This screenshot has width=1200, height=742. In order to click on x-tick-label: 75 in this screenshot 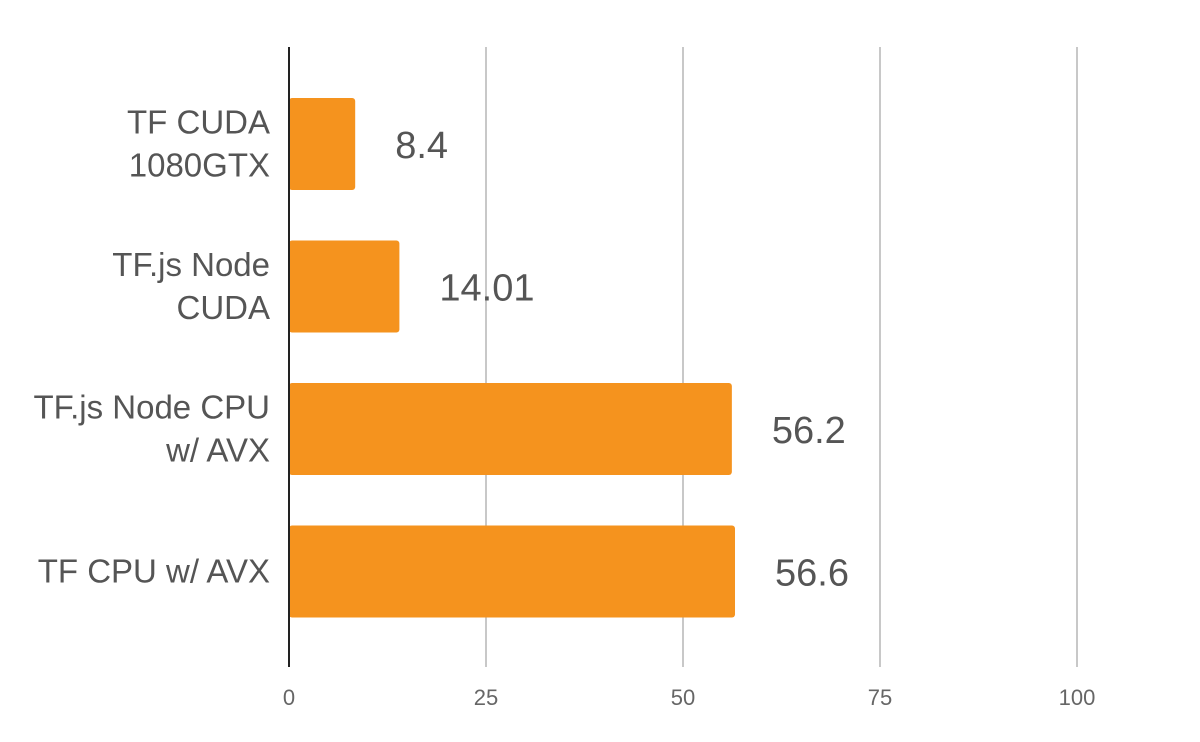, I will do `click(880, 697)`.